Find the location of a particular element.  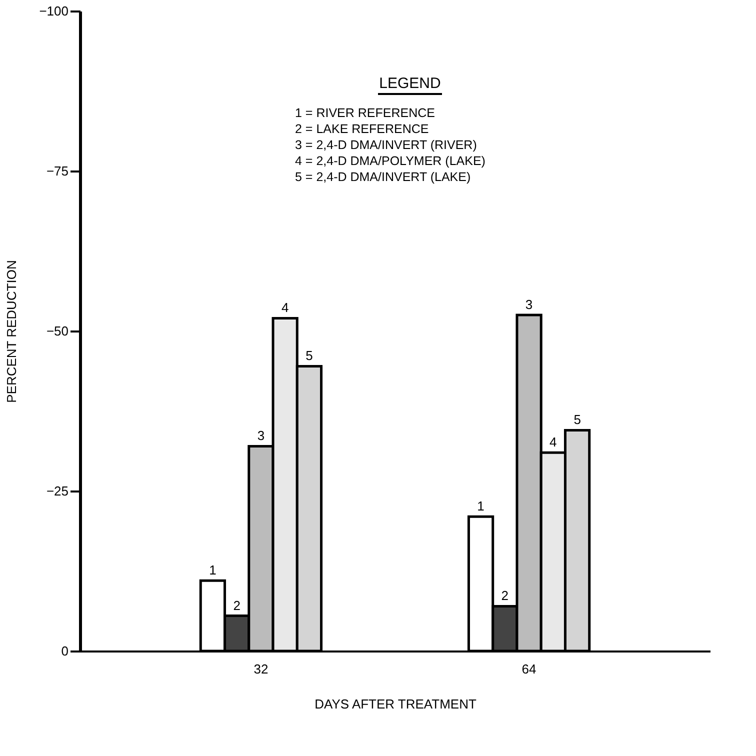

y-tick-label: −25 is located at coordinates (57, 491).